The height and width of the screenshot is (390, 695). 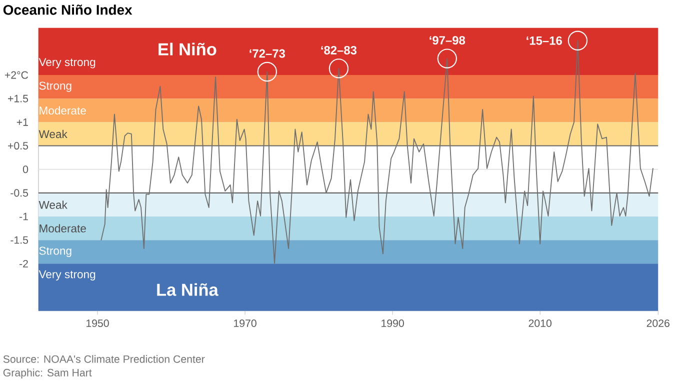 What do you see at coordinates (19, 240) in the screenshot?
I see `y-tick-label: -1.5` at bounding box center [19, 240].